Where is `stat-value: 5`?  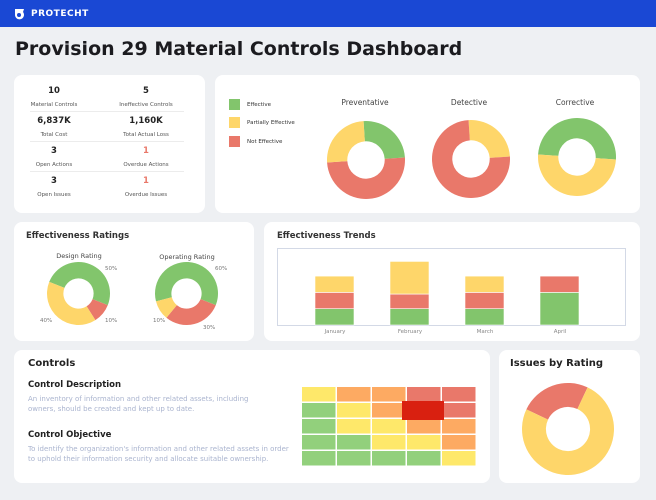
stat-value: 5 is located at coordinates (146, 91).